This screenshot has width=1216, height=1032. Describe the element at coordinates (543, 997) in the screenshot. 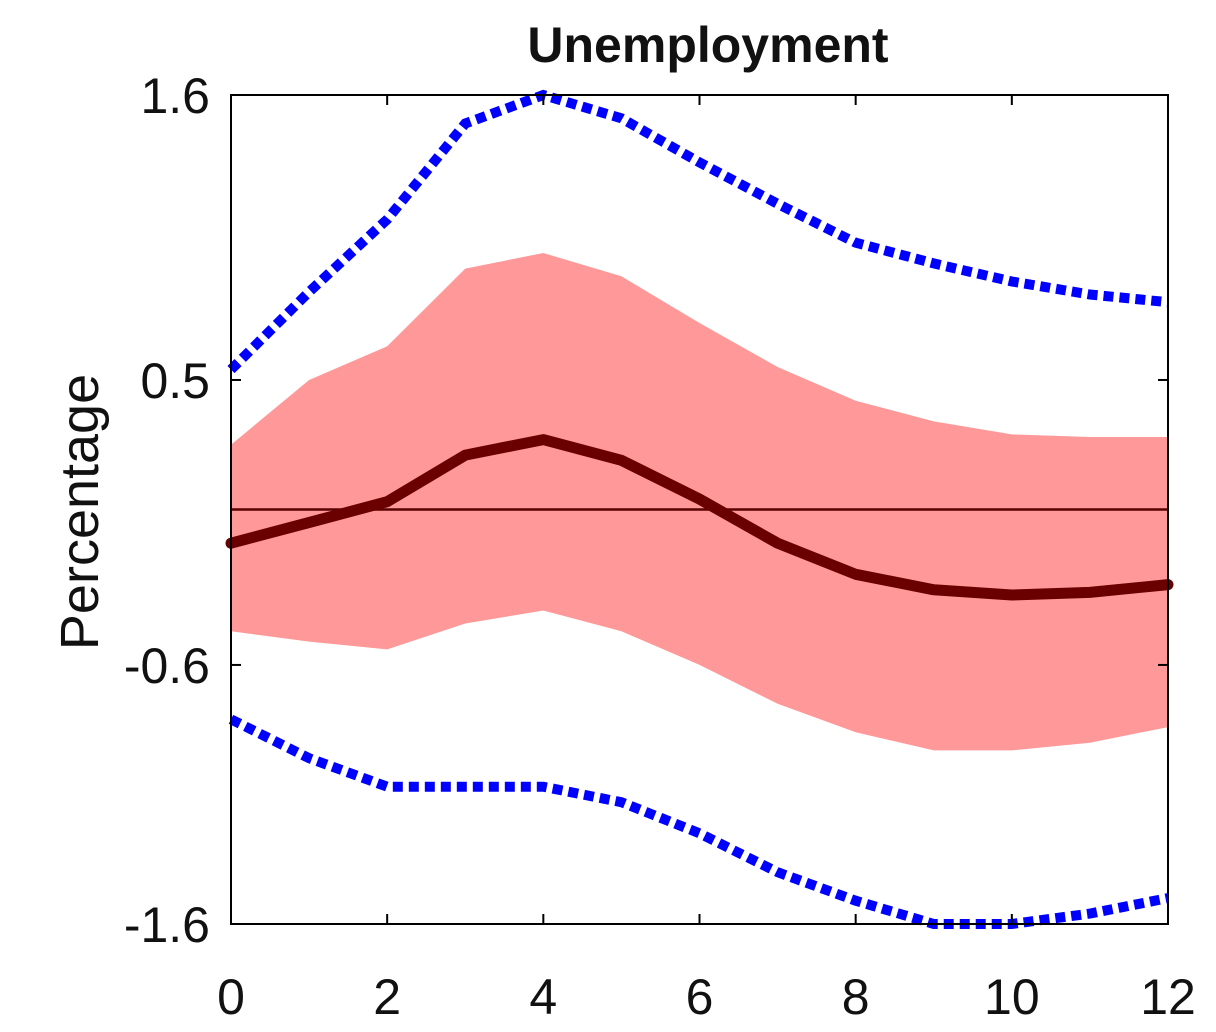

I see `x-tick-label: 4` at that location.